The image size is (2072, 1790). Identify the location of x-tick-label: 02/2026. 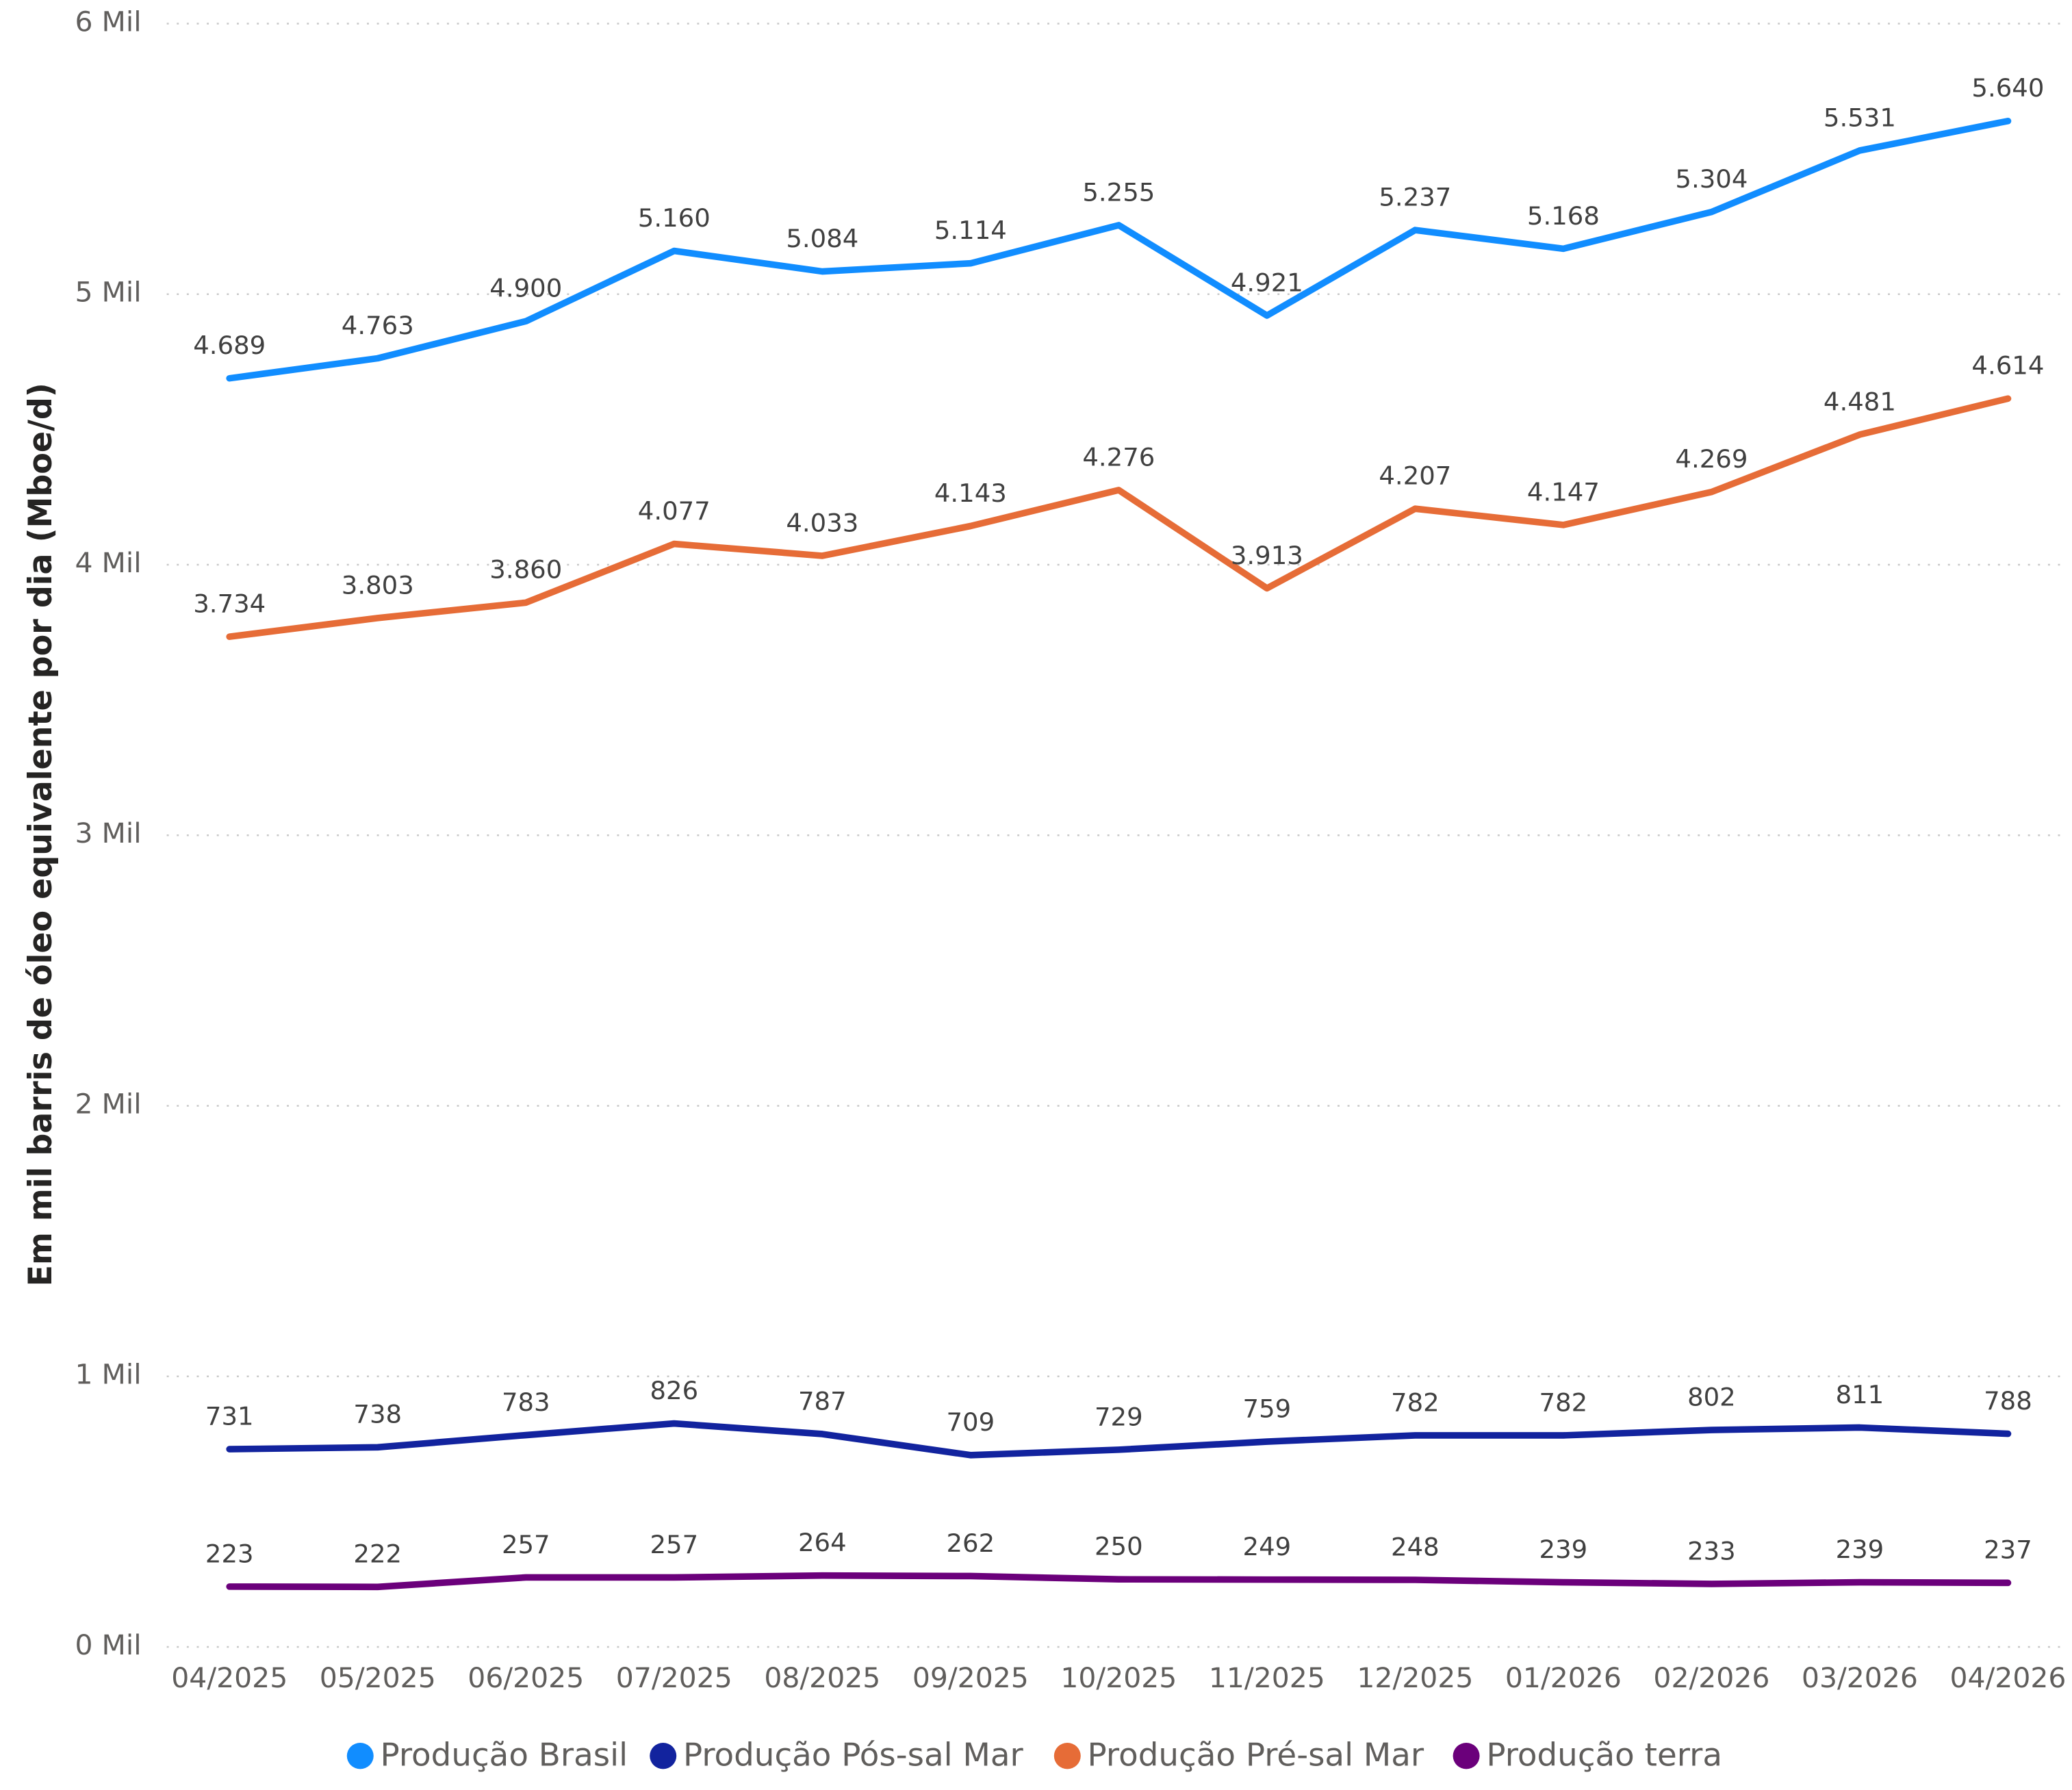
(1711, 1678).